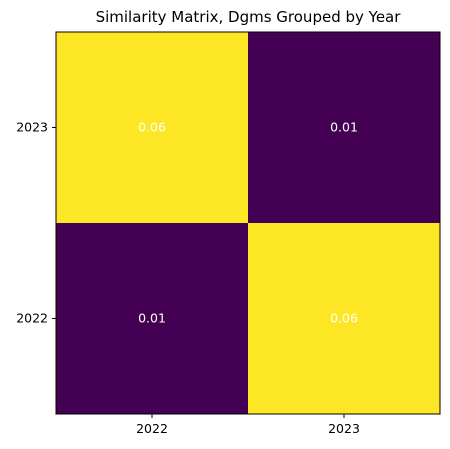 Image resolution: width=450 pixels, height=449 pixels. I want to click on y-axis-ticks: 2023 2022, so click(36, 223).